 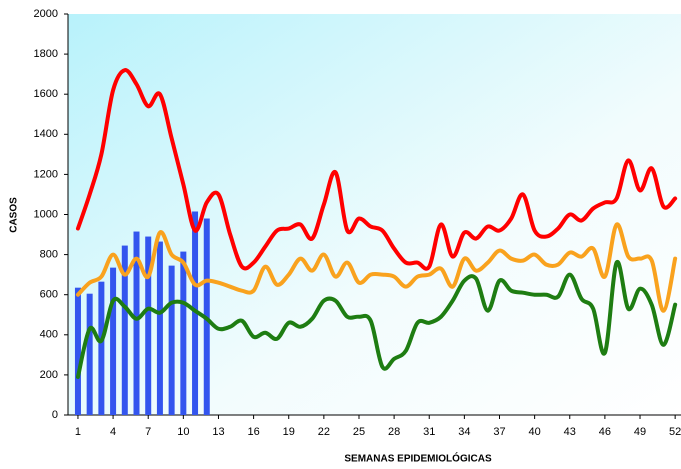 I want to click on y-tick-label: 1800, so click(x=46, y=54).